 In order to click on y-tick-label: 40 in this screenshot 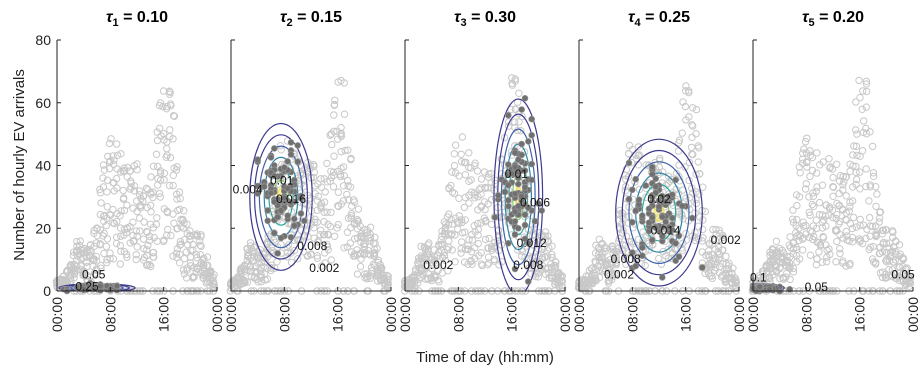, I will do `click(43, 166)`.